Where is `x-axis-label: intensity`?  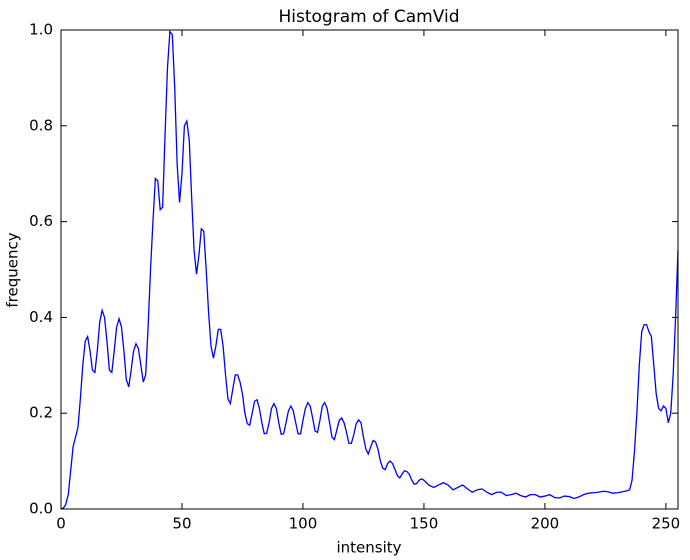
x-axis-label: intensity is located at coordinates (368, 548).